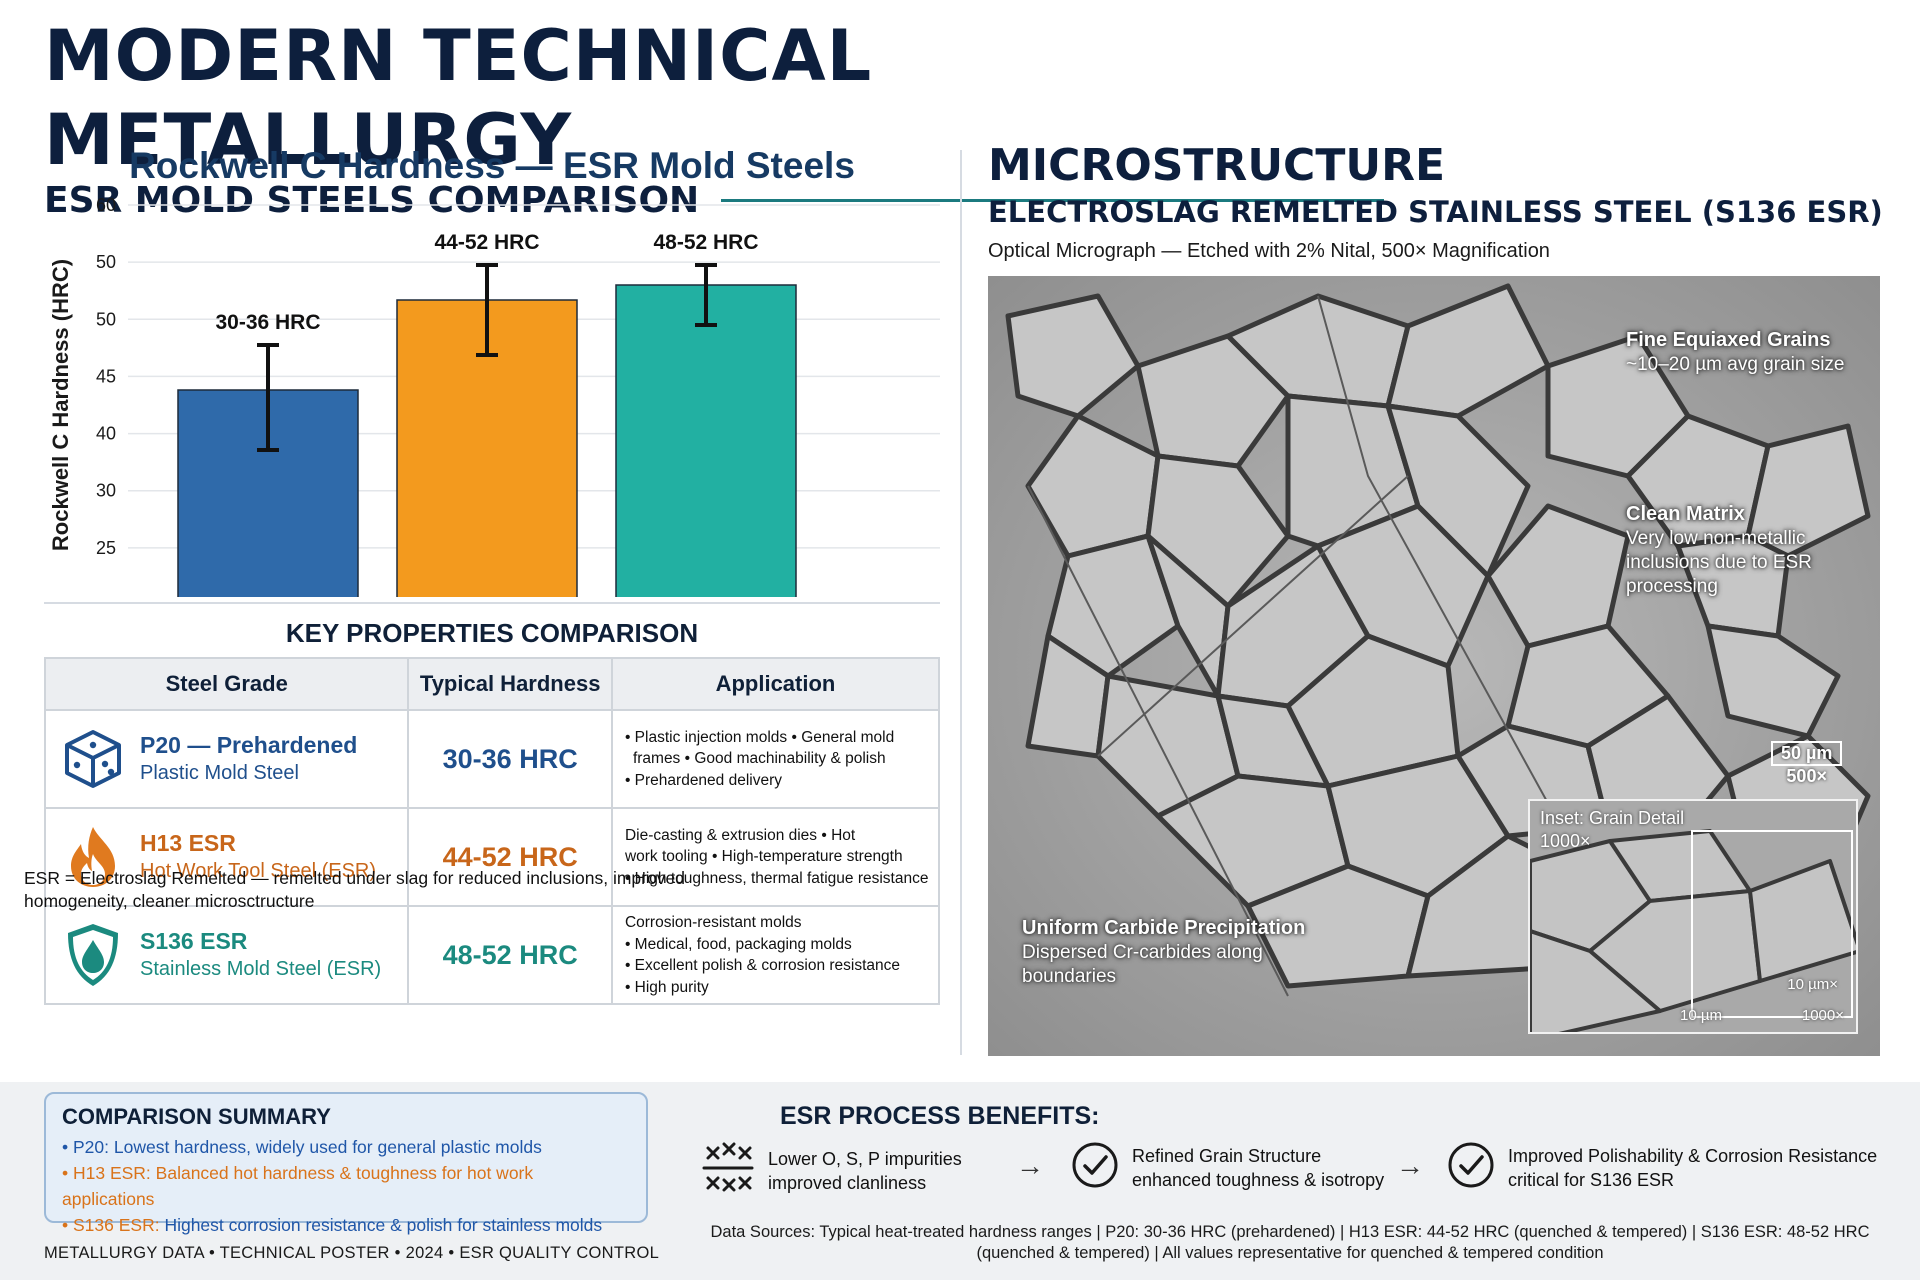 This screenshot has width=1920, height=1280. I want to click on summary-title: COMPARISON SUMMARY, so click(196, 1116).